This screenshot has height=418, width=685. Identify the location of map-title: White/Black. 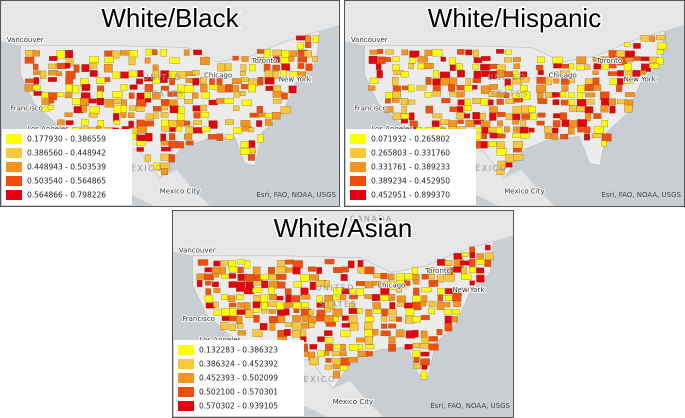
(170, 18).